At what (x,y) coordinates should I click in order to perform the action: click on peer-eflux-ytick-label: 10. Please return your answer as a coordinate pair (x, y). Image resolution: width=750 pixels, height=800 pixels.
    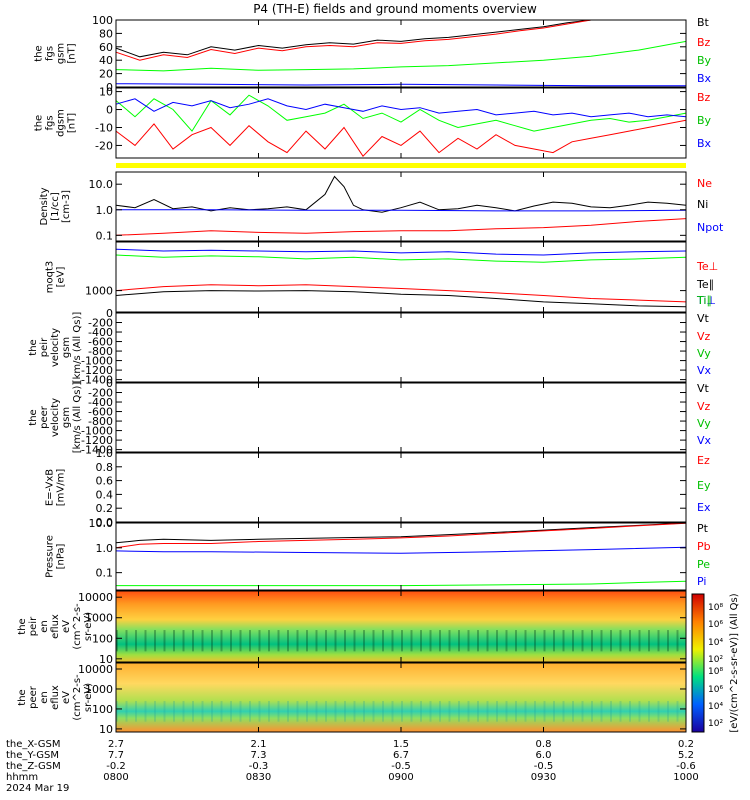
    Looking at the image, I should click on (106, 729).